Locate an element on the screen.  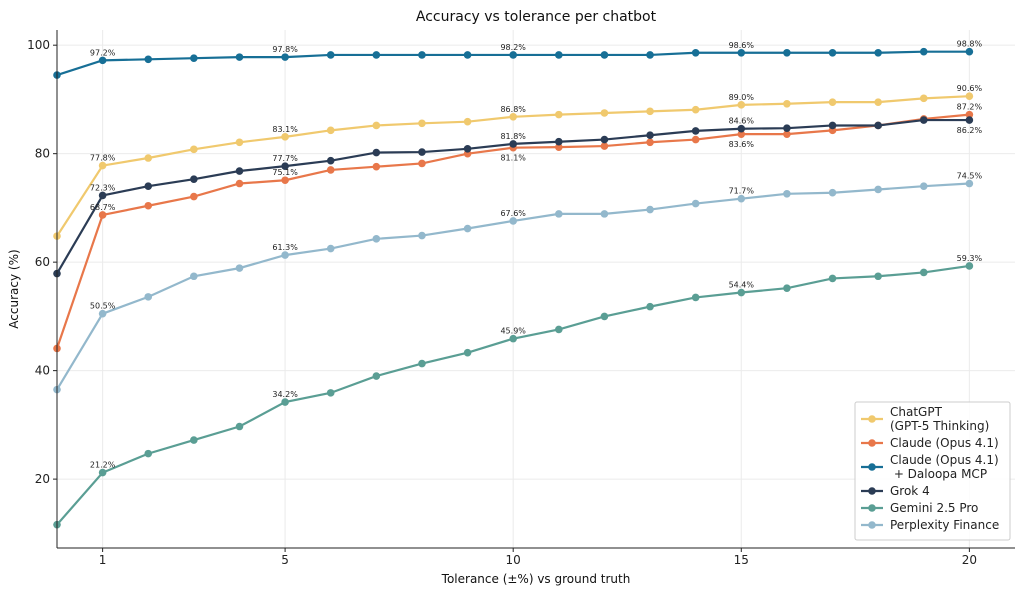
data-label: 68.7% is located at coordinates (103, 207).